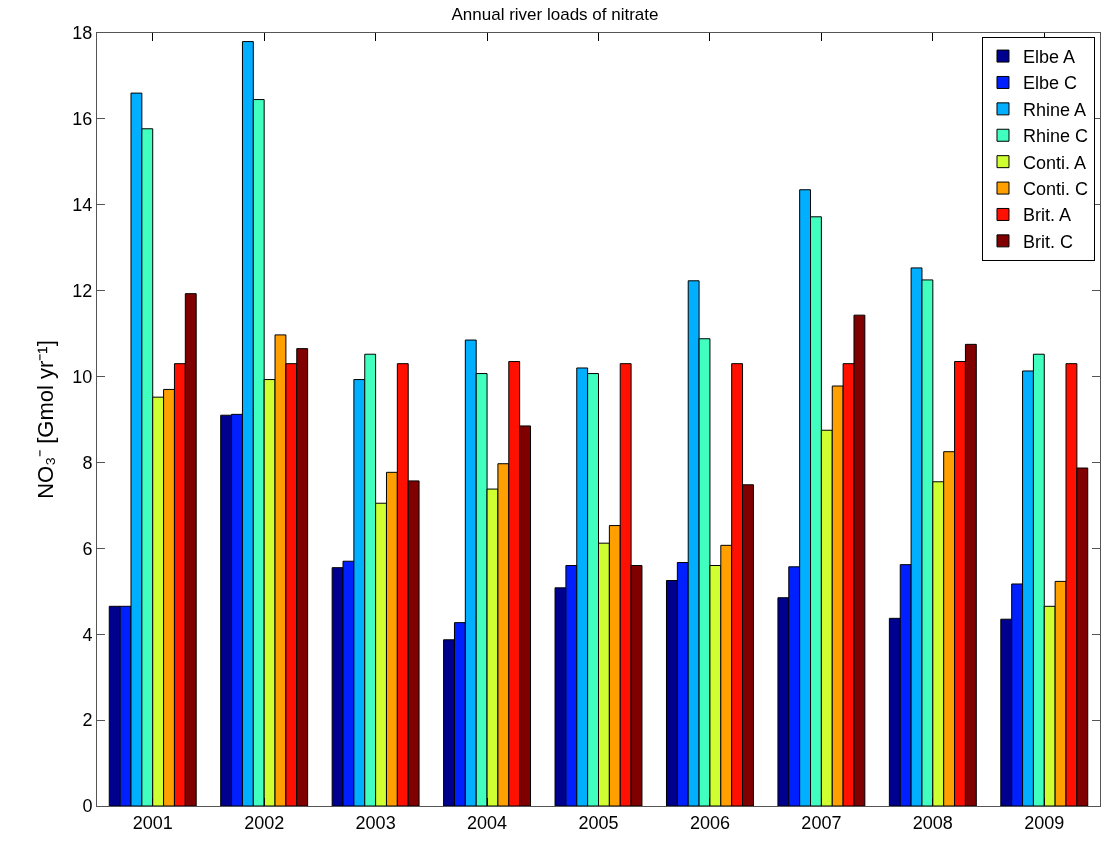  I want to click on legend-label: Brit. C, so click(1047, 241).